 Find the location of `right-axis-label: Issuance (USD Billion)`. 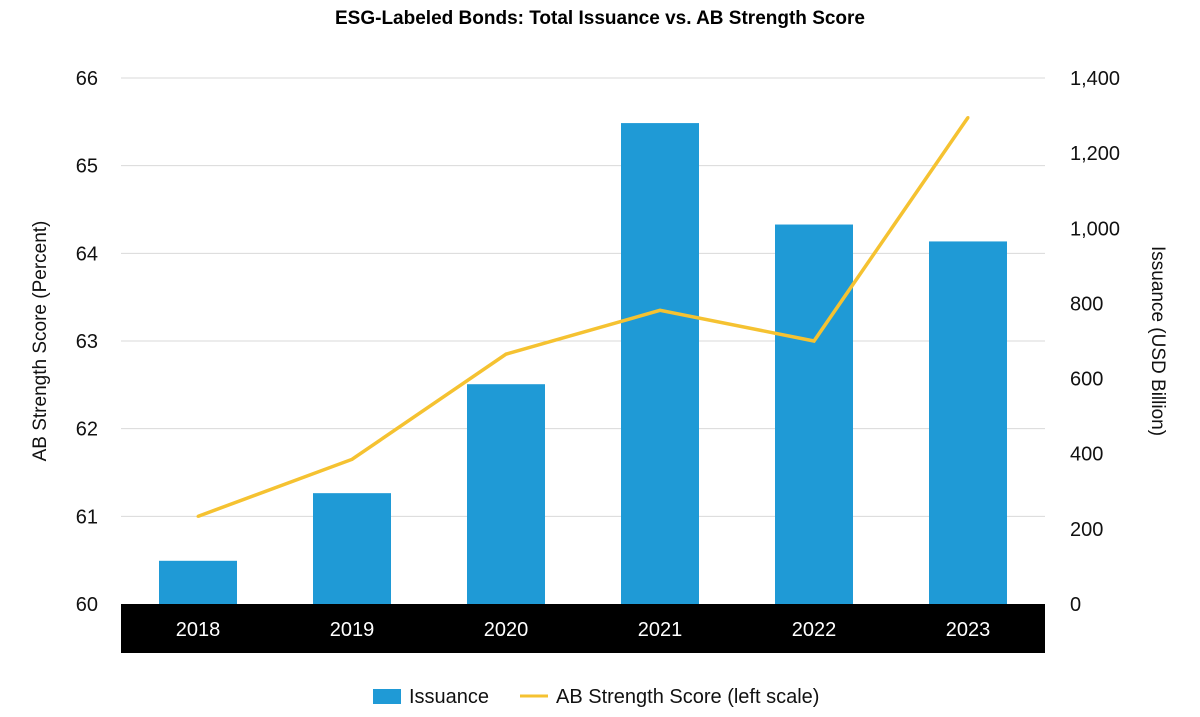

right-axis-label: Issuance (USD Billion) is located at coordinates (1157, 341).